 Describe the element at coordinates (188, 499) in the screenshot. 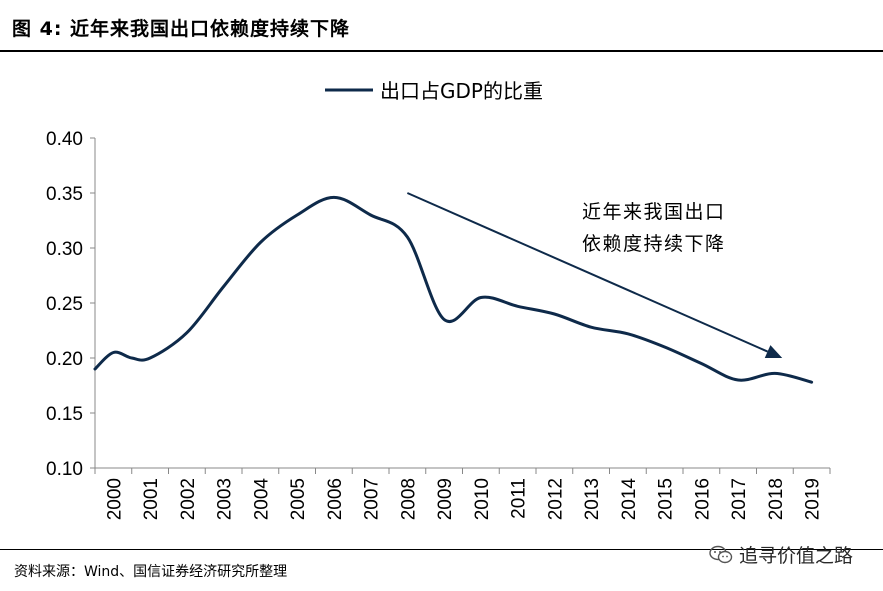

I see `x-tick-label: 2002` at that location.